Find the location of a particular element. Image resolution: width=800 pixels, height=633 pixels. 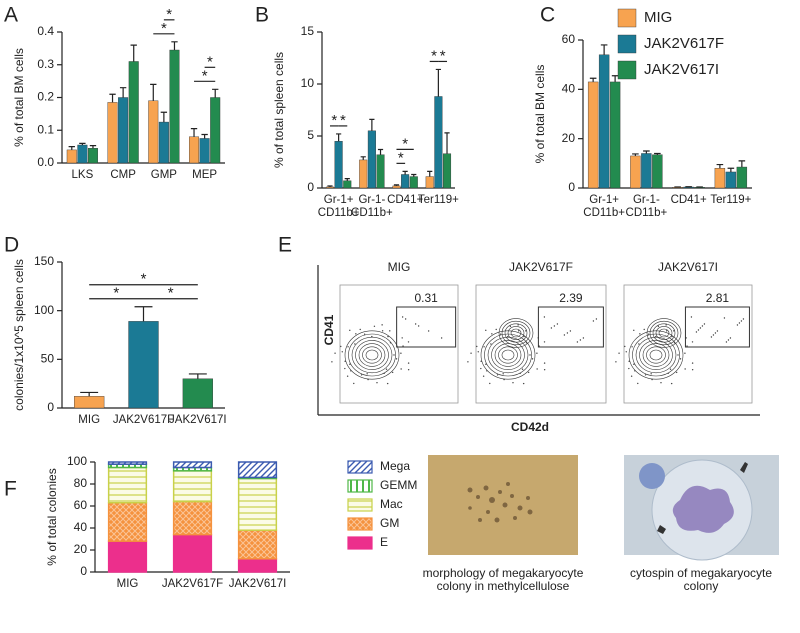

x-tick-label: Gr-1+ CD11b+ is located at coordinates (339, 206).